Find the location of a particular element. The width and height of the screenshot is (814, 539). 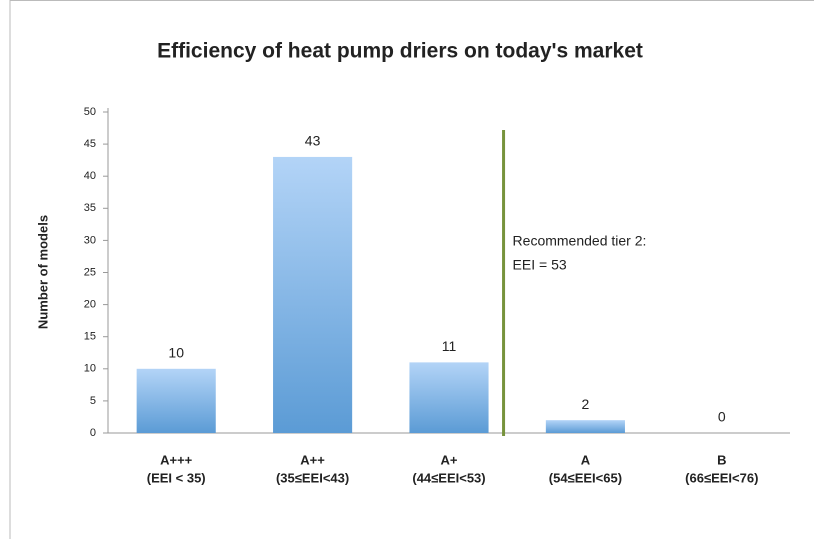

value-label: 0 is located at coordinates (722, 417).